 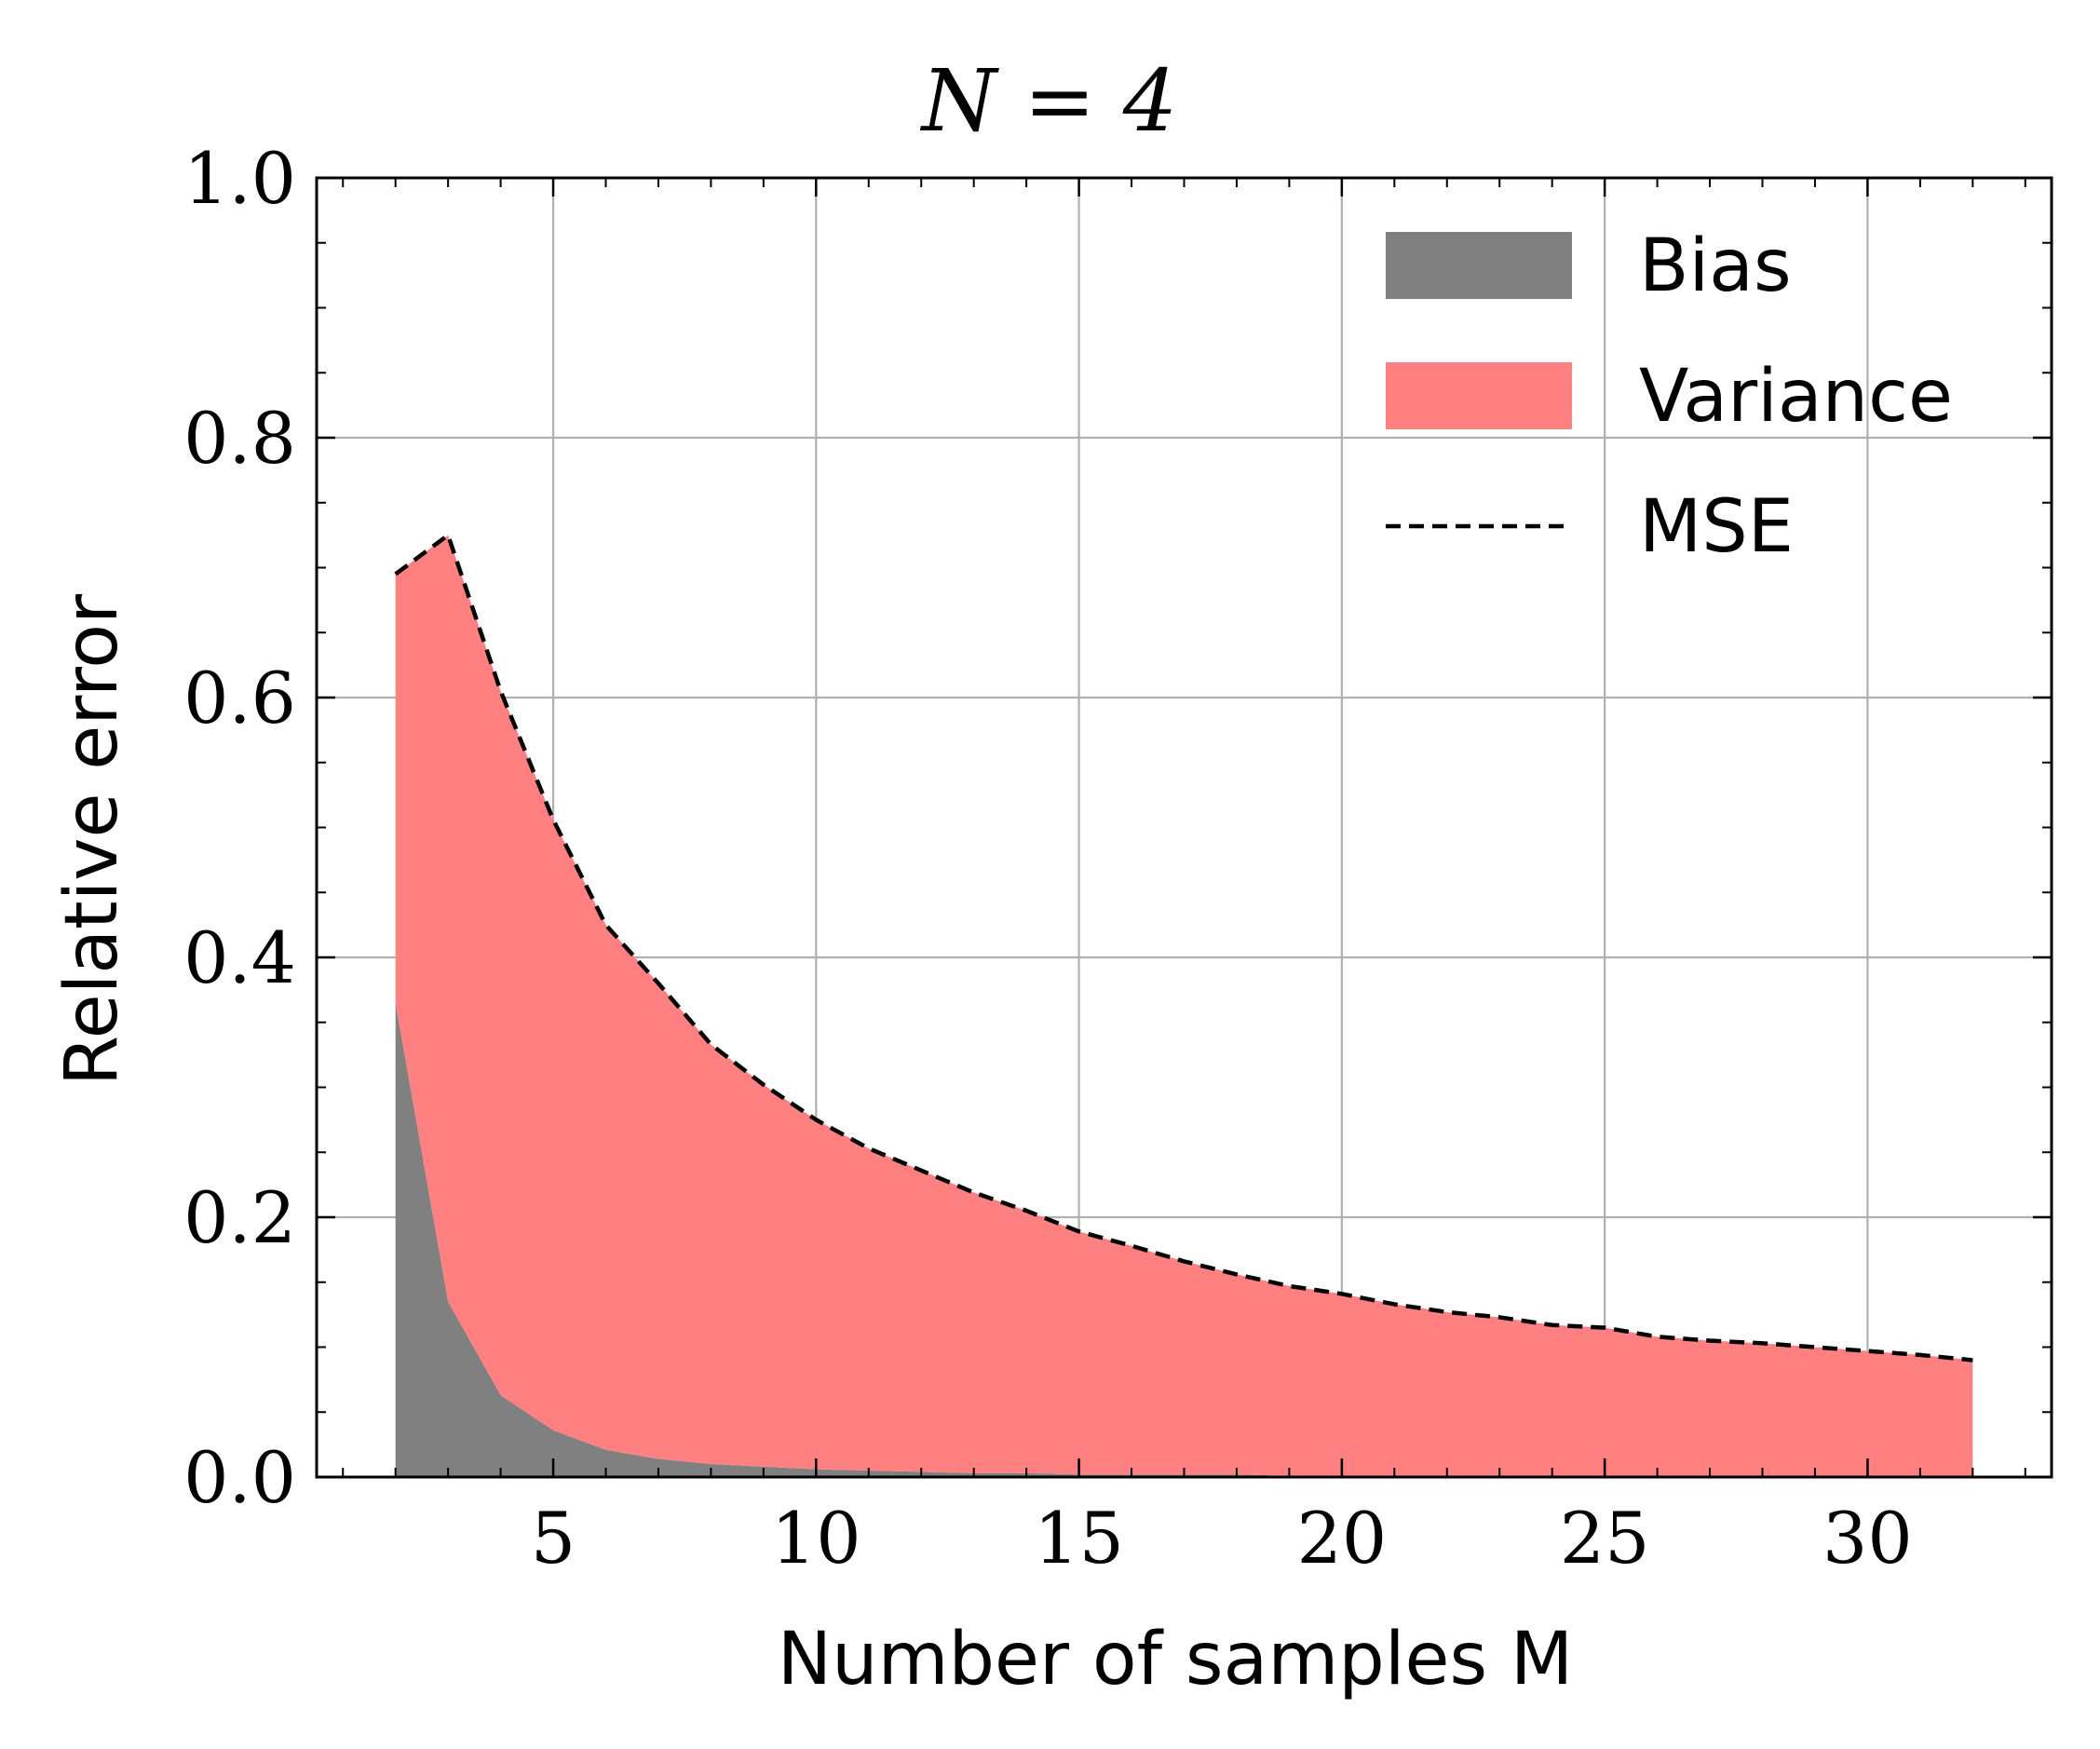 I want to click on x-tick-label: 20, so click(x=1342, y=1539).